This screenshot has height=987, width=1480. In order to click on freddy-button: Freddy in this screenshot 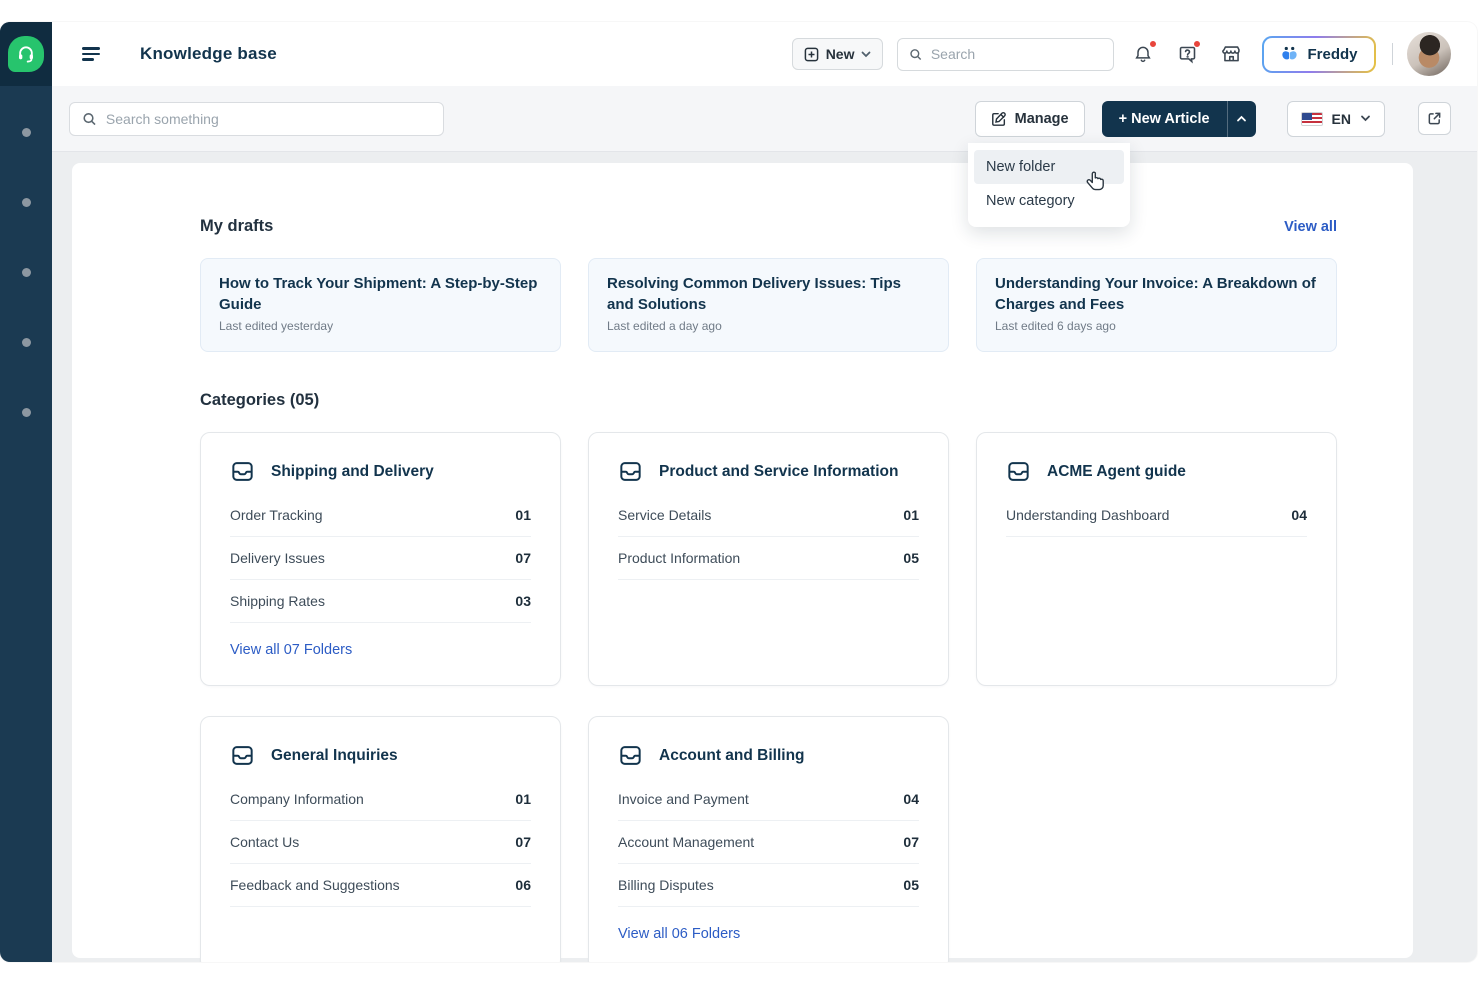, I will do `click(1318, 54)`.